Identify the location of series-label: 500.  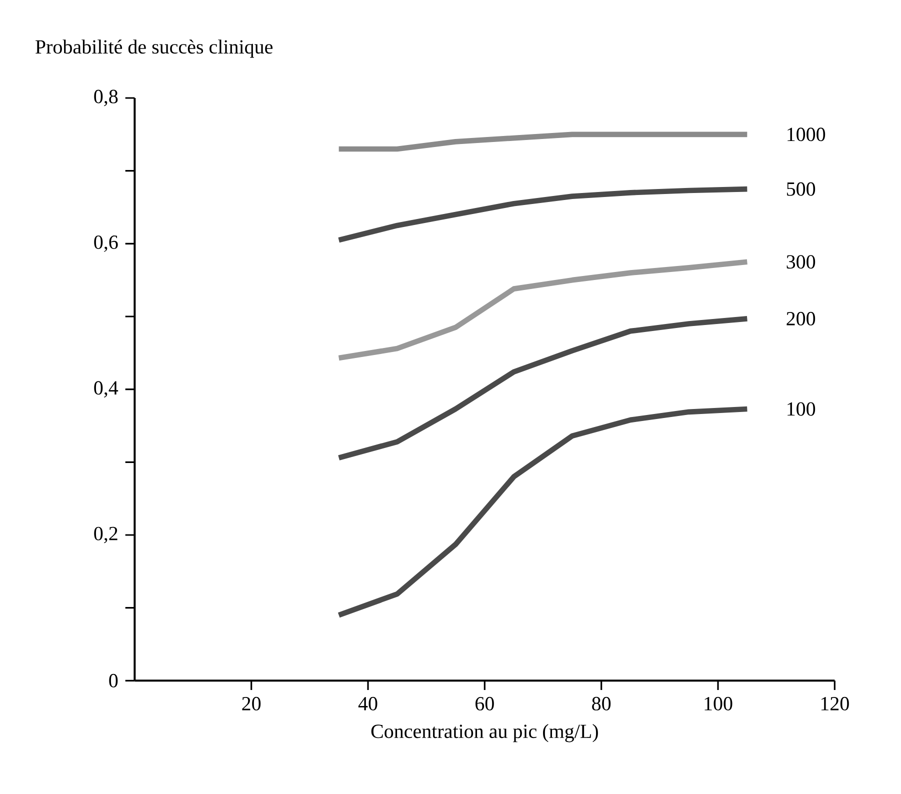
(801, 189).